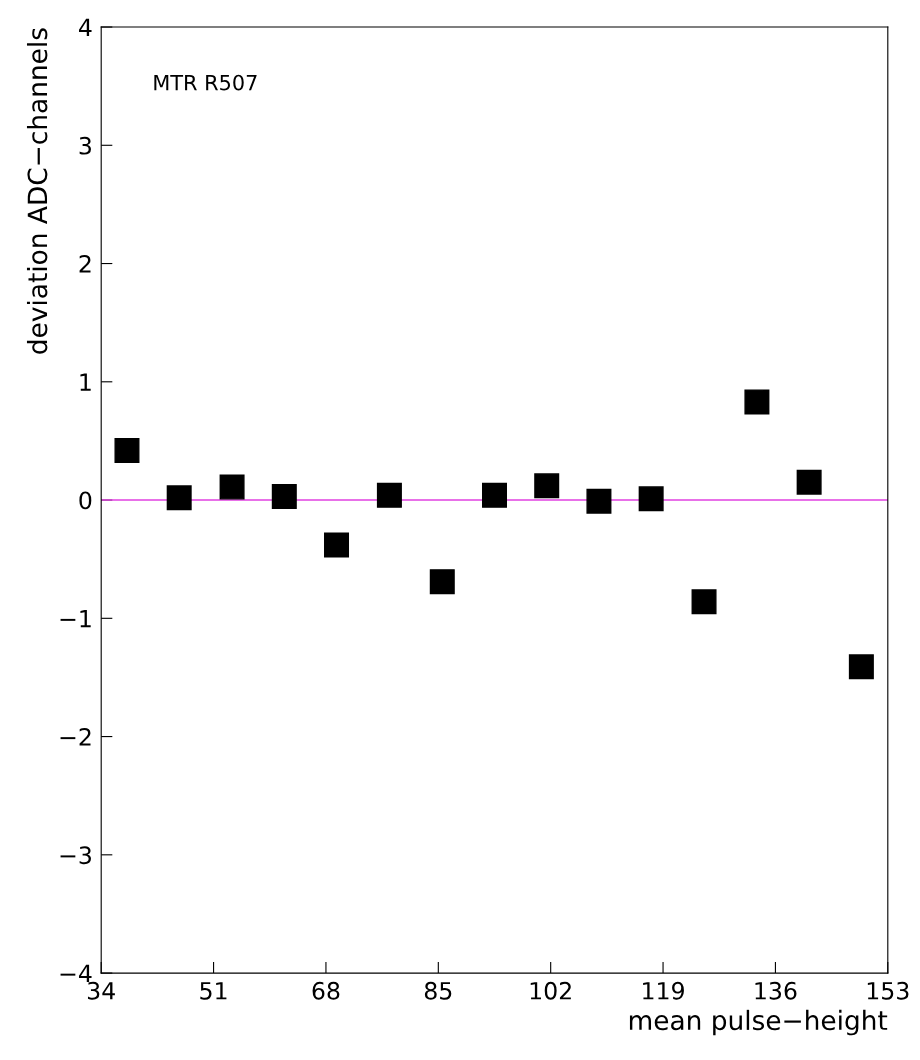 The image size is (920, 1060). Describe the element at coordinates (75, 619) in the screenshot. I see `y-tick-label: −1` at that location.